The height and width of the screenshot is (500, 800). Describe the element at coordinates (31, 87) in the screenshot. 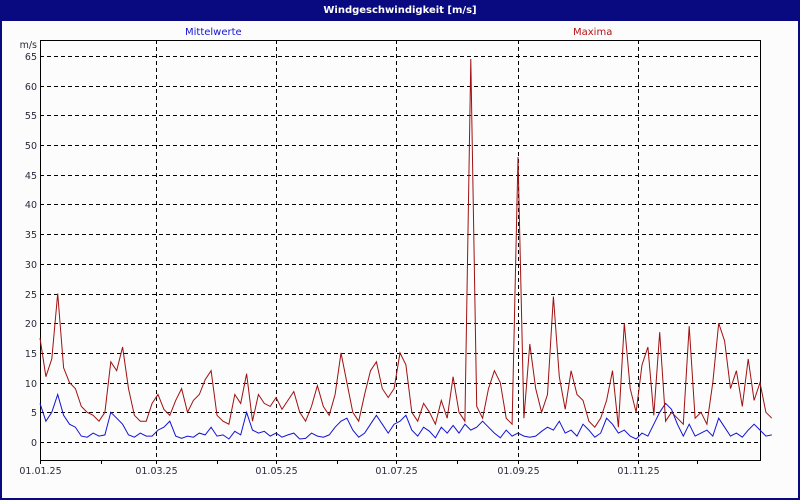

I see `y-tick-label: 60` at that location.